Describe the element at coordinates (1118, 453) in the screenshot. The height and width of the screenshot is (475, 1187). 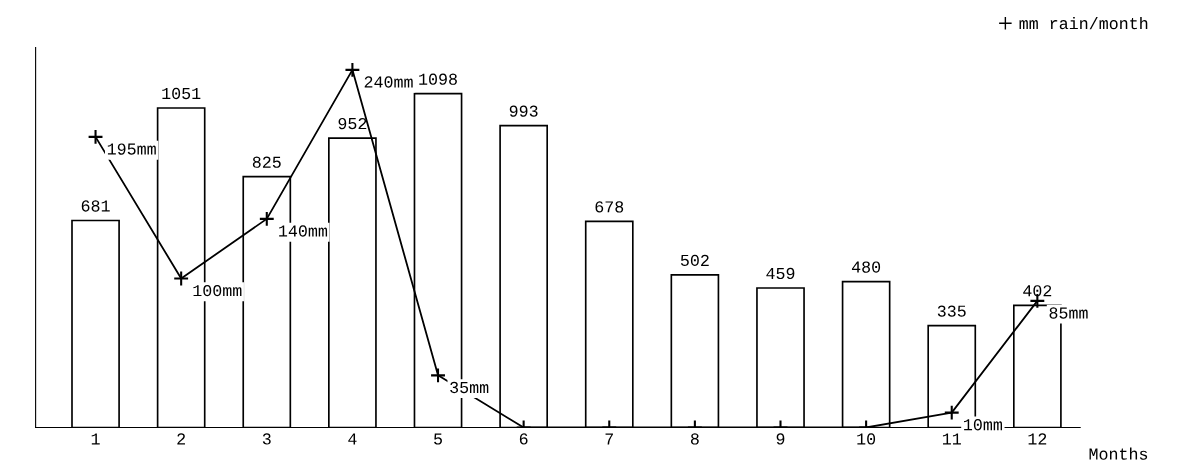
I see `x-axis-title: Months` at that location.